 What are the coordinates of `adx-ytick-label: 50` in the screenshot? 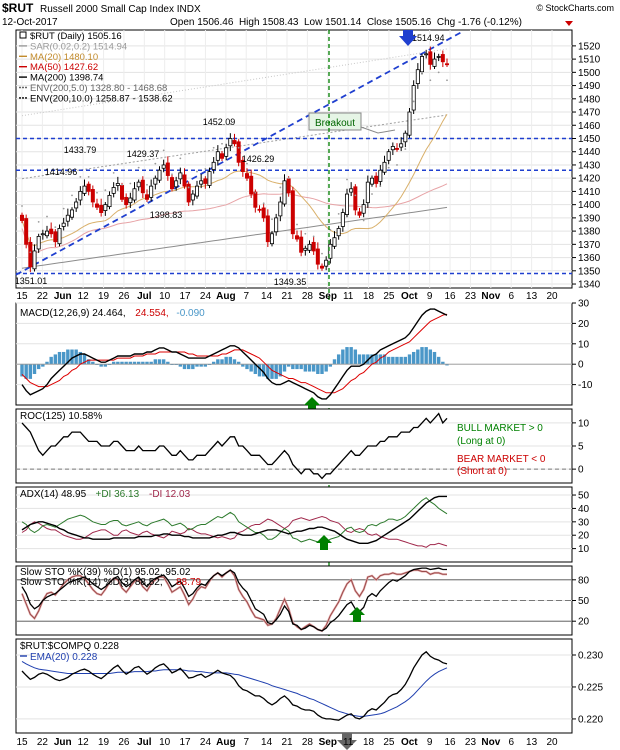 It's located at (584, 496).